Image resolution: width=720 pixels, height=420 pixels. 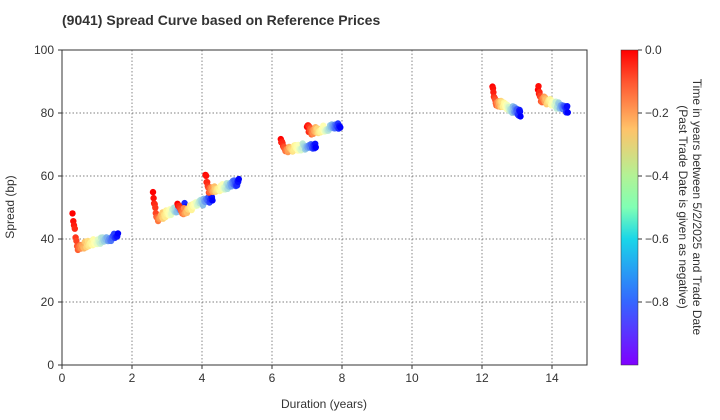 What do you see at coordinates (44, 50) in the screenshot?
I see `y-tick-label: 100` at bounding box center [44, 50].